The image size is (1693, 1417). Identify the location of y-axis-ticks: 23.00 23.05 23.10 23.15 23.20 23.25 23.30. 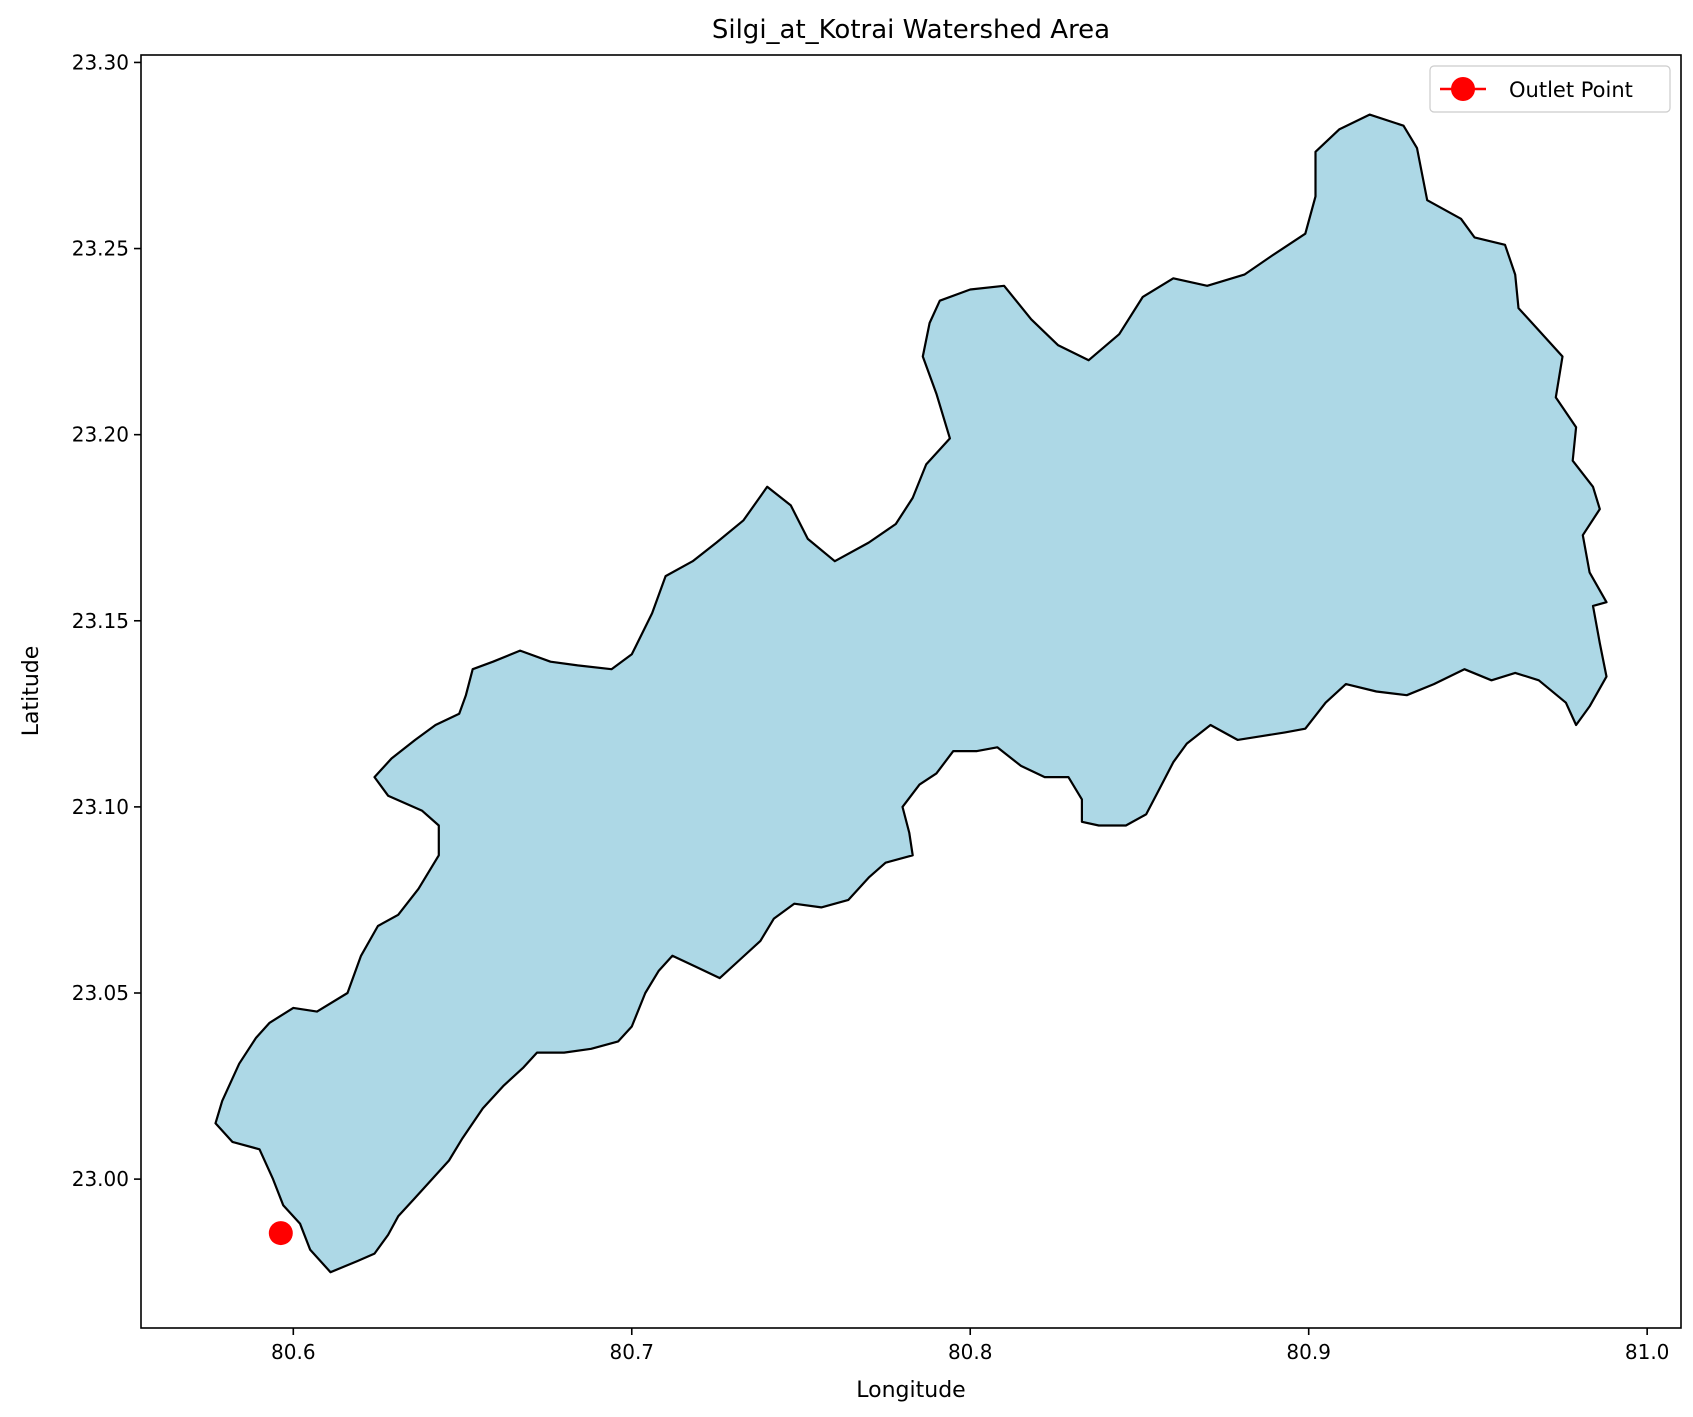
(106, 620).